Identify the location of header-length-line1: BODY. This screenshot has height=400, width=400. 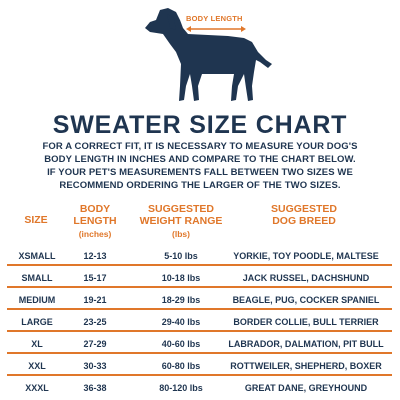
(95, 209).